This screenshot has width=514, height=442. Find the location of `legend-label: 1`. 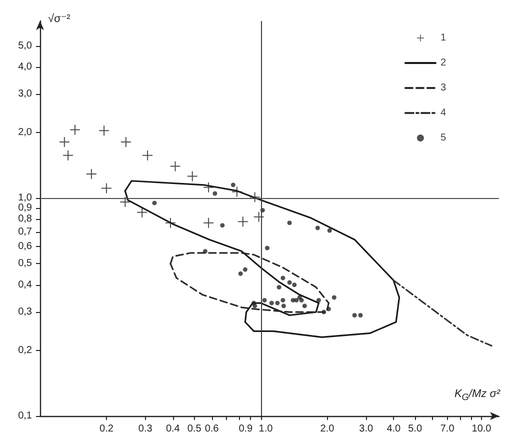

legend-label: 1 is located at coordinates (443, 38).